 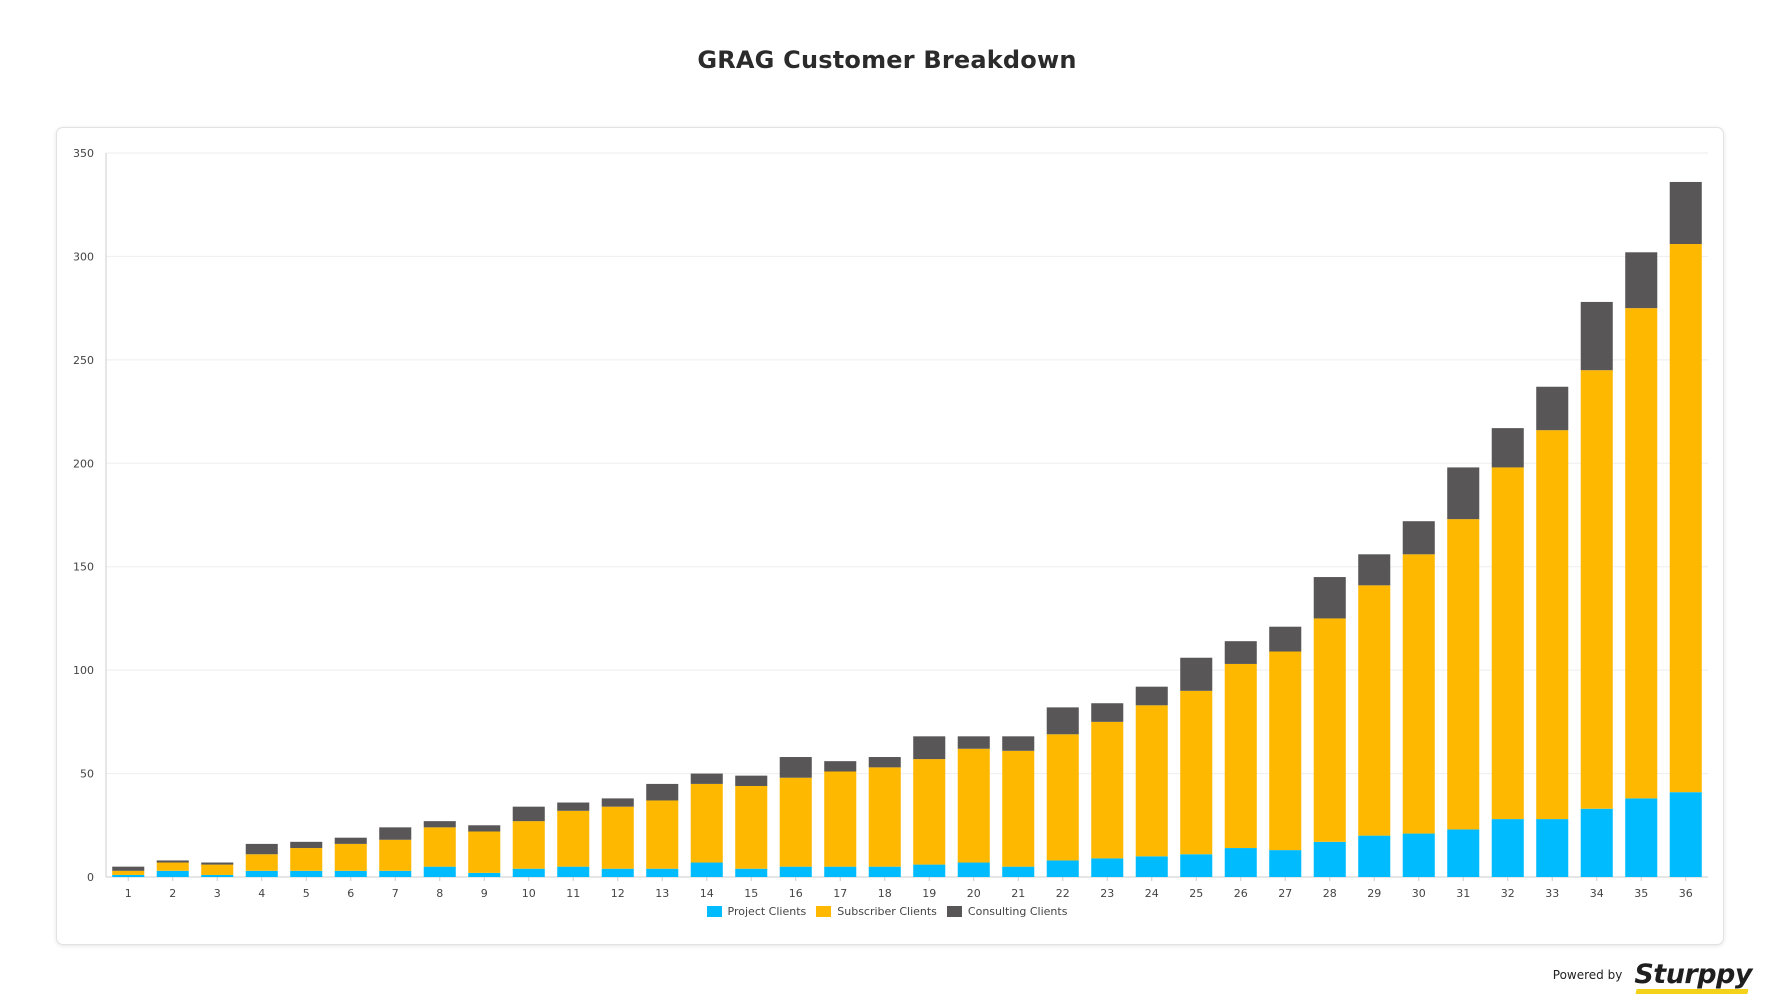 What do you see at coordinates (618, 893) in the screenshot?
I see `x-tick-label-12: 12` at bounding box center [618, 893].